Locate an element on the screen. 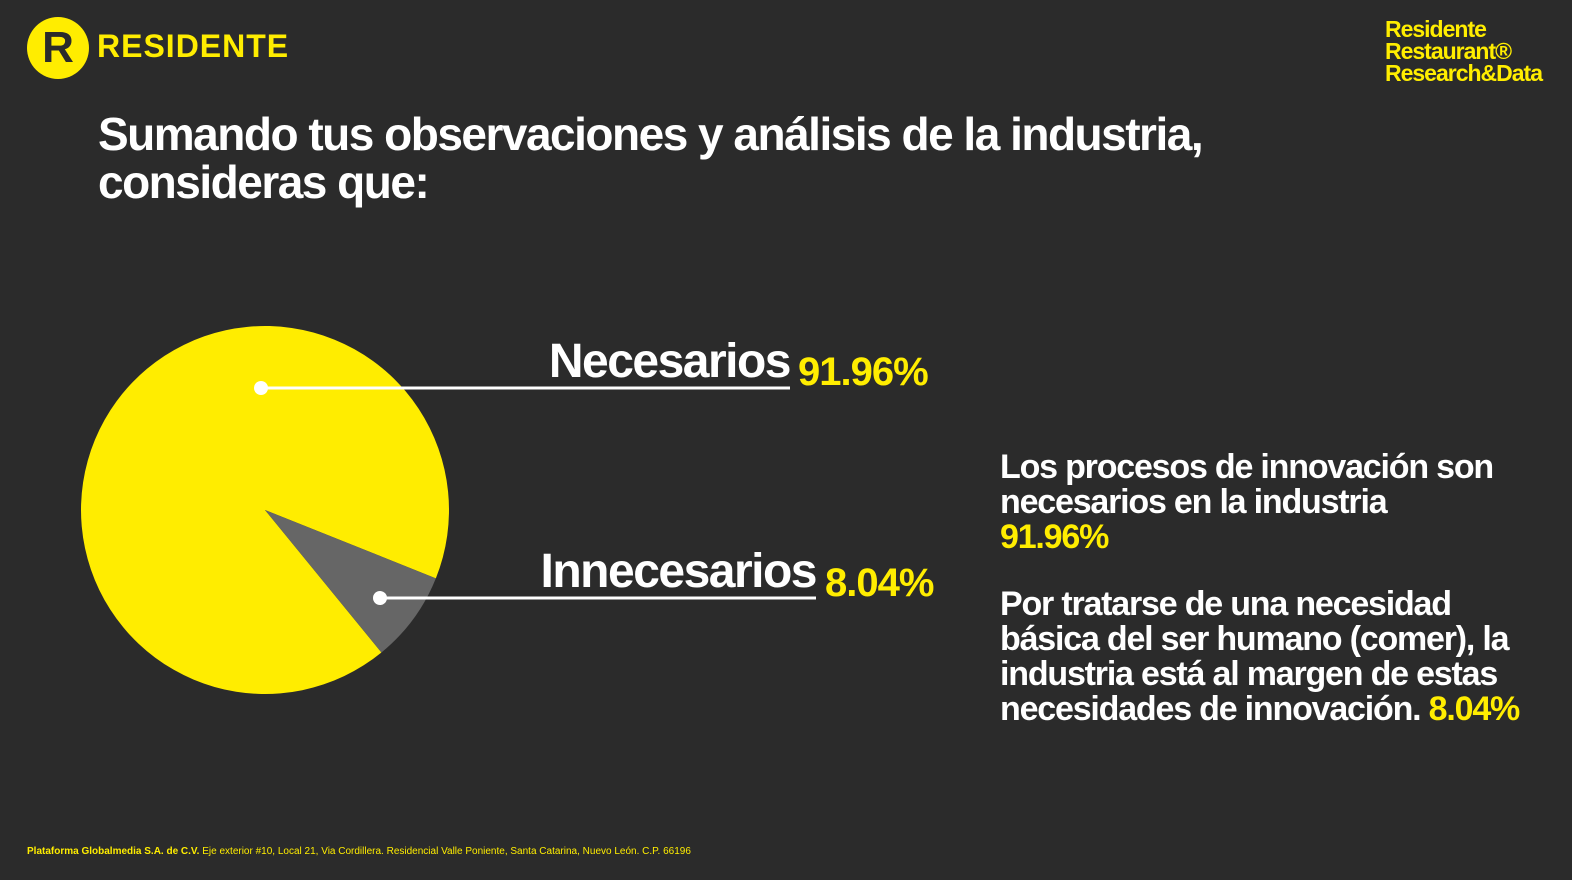 The height and width of the screenshot is (880, 1572). summary-pct: 91.96% is located at coordinates (1054, 537).